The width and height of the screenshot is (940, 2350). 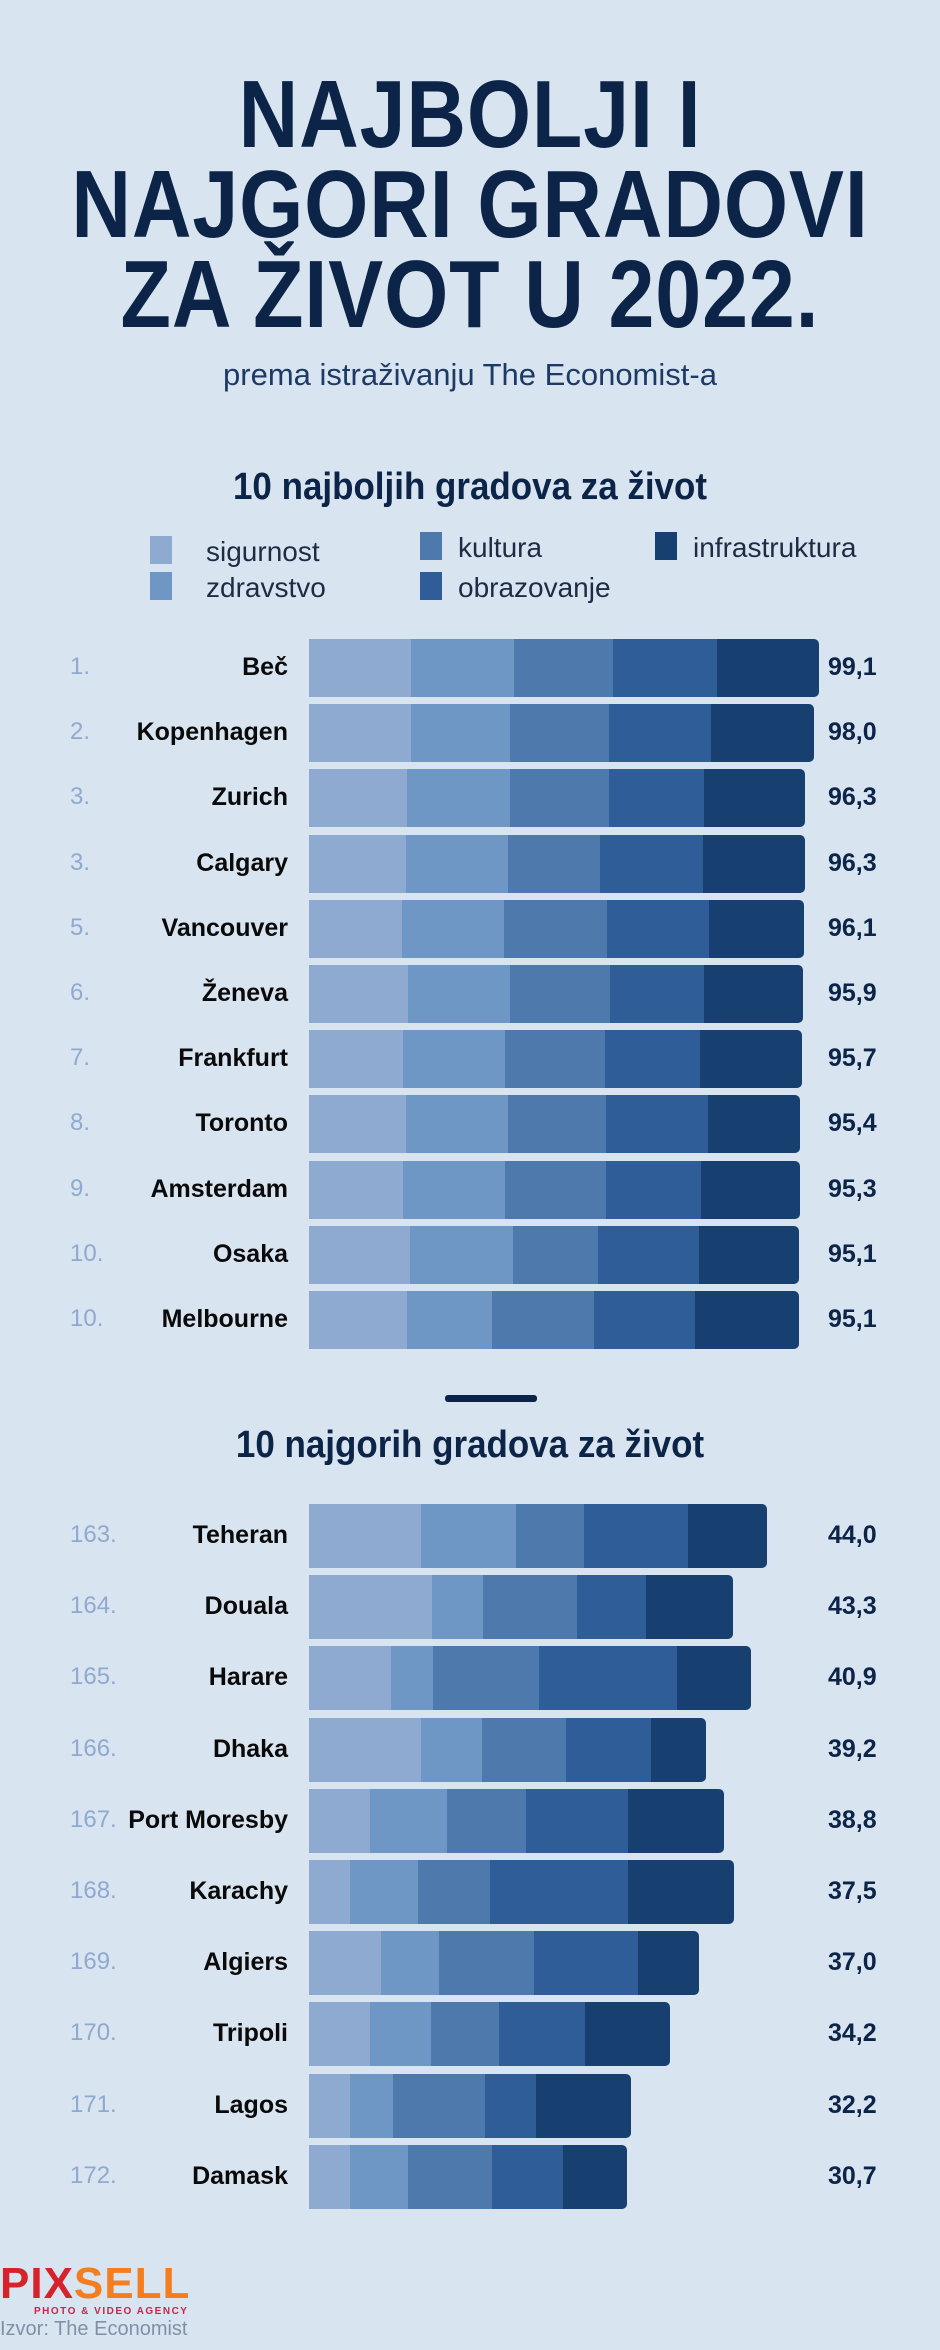 I want to click on score-label: 95,7, so click(x=852, y=1058).